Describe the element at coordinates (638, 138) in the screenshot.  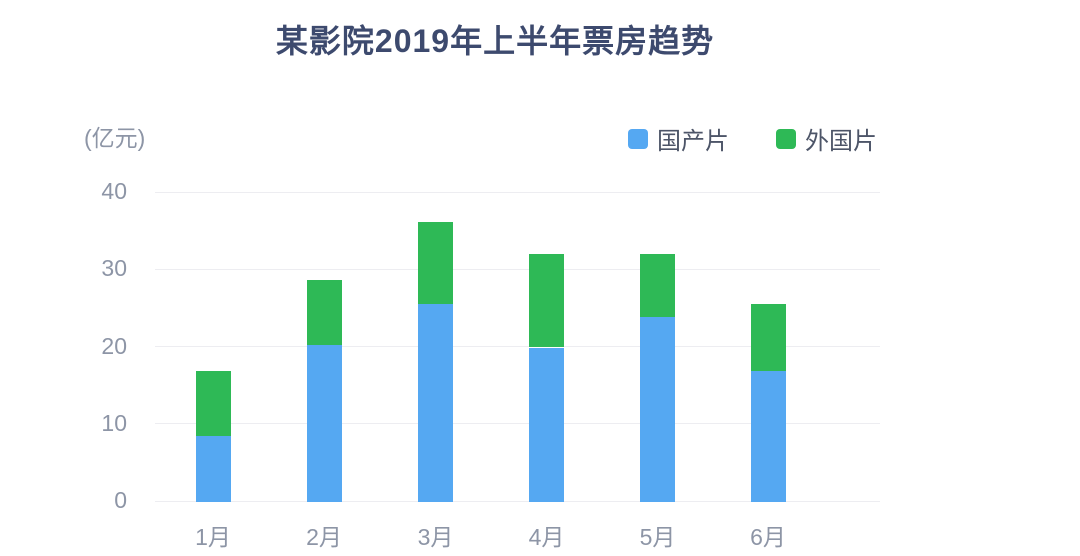
I see `legend-swatch-domestic-icon` at that location.